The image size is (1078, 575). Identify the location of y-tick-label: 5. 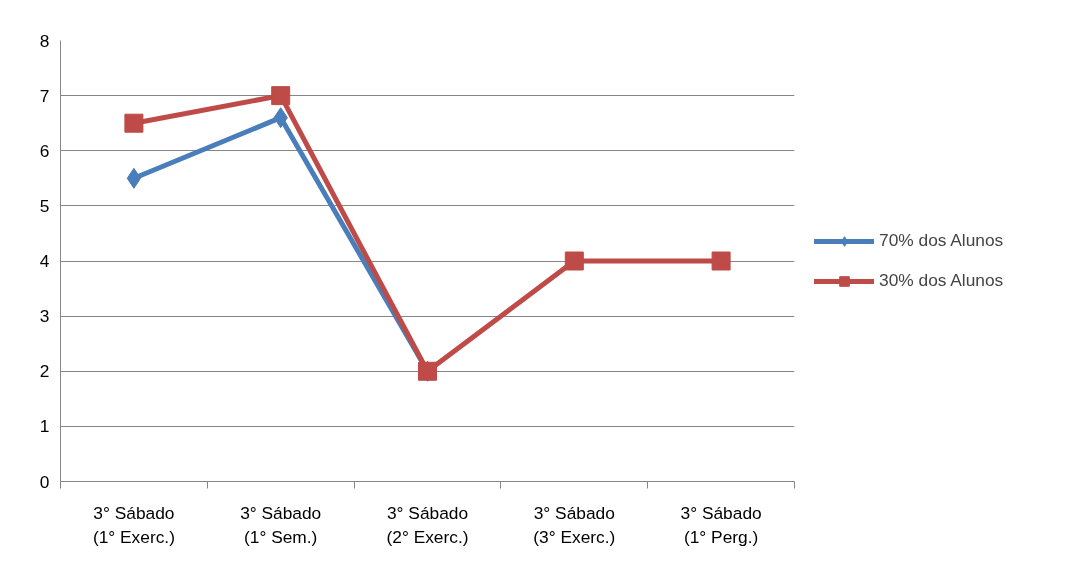
(44, 205).